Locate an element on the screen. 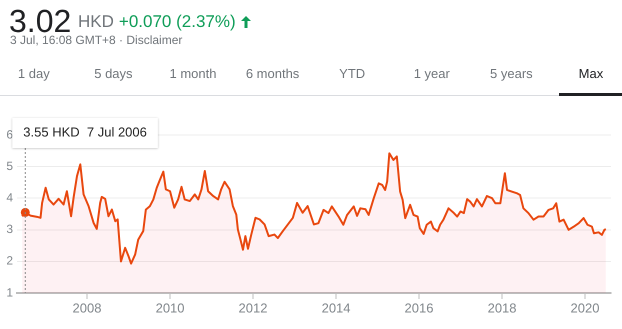  text: 1 year is located at coordinates (431, 74).